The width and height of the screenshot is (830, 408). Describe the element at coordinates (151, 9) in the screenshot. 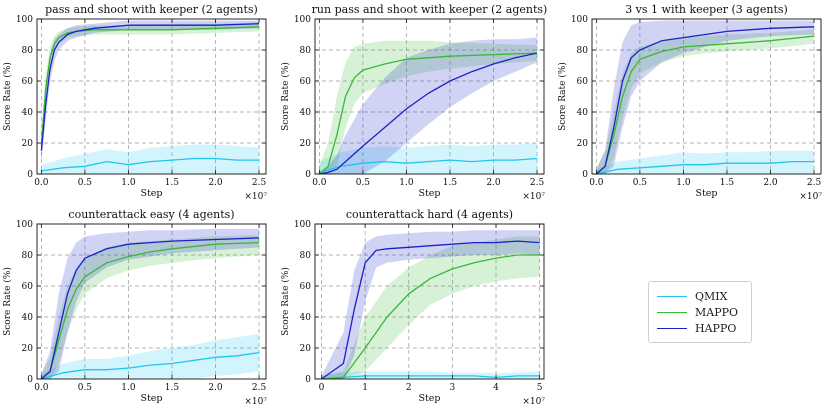

I see `chart-title: pass and shoot with keeper (2 agents)` at that location.